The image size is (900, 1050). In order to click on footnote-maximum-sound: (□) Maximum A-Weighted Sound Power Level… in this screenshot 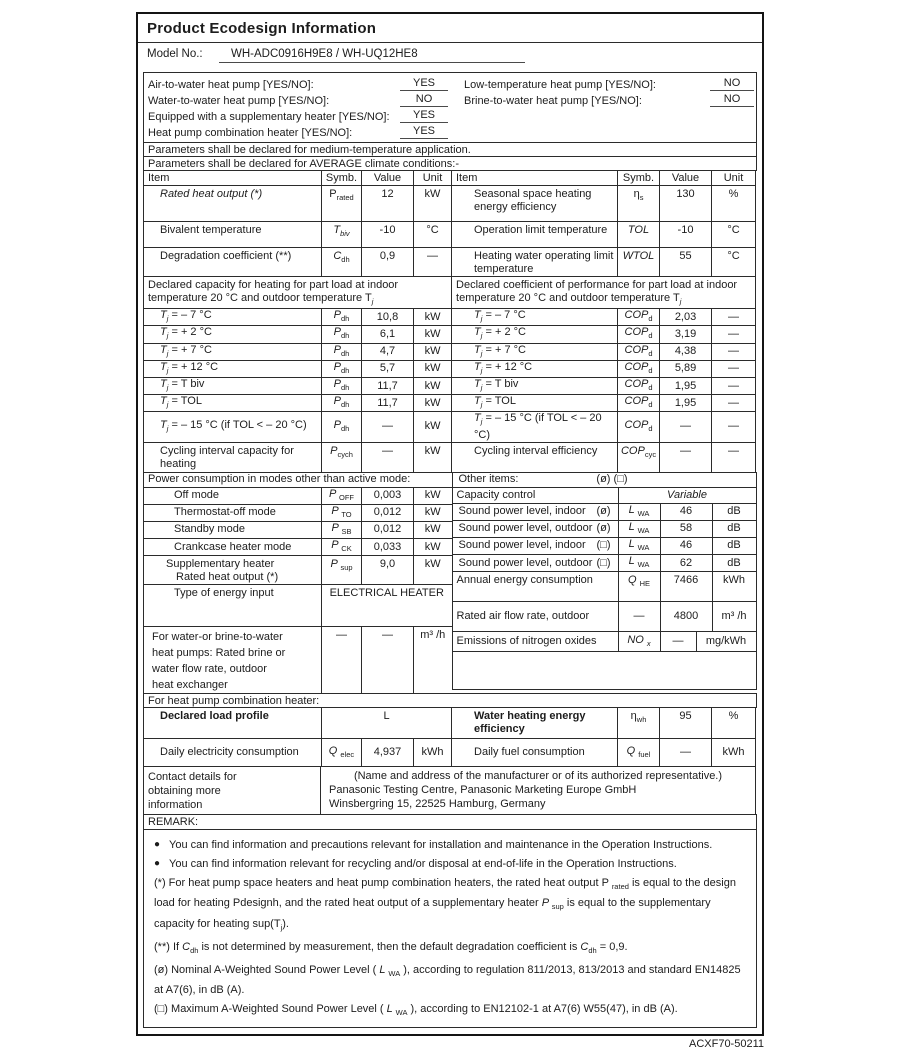, I will do `click(416, 1010)`.